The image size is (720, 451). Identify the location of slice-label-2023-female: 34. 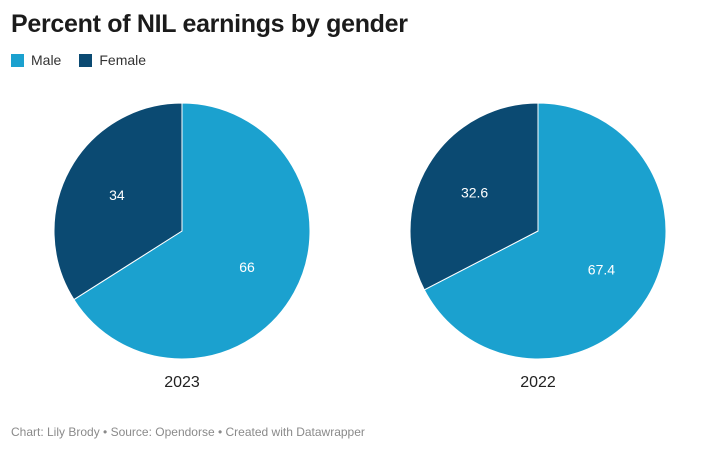
(117, 195).